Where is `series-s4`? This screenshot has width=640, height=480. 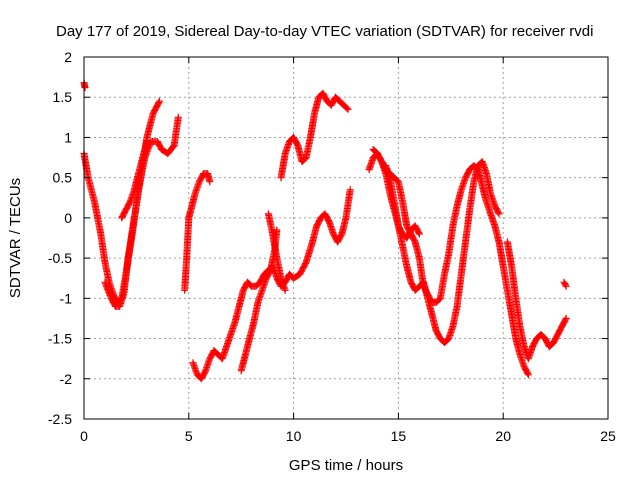 series-s4 is located at coordinates (134, 180).